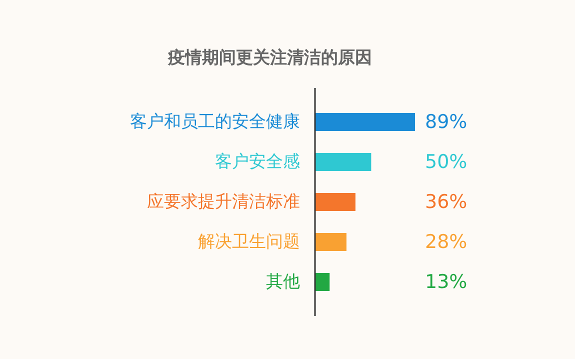  What do you see at coordinates (223, 202) in the screenshot?
I see `y-tick-label: 应要求提升清洁标准` at bounding box center [223, 202].